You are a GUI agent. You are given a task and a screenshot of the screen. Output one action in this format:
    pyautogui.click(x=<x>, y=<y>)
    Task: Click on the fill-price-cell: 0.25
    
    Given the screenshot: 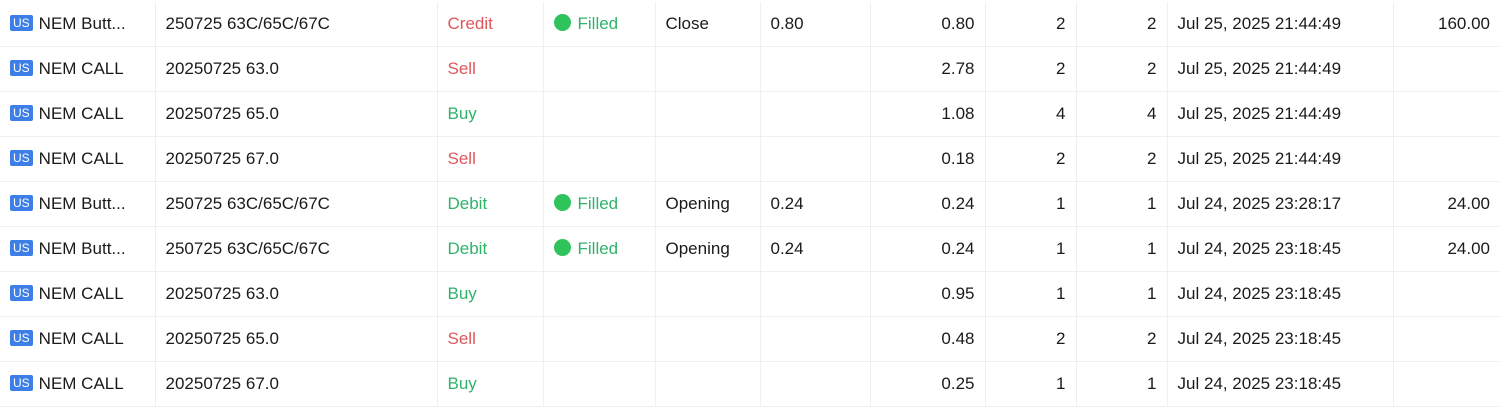 What is the action you would take?
    pyautogui.click(x=928, y=384)
    